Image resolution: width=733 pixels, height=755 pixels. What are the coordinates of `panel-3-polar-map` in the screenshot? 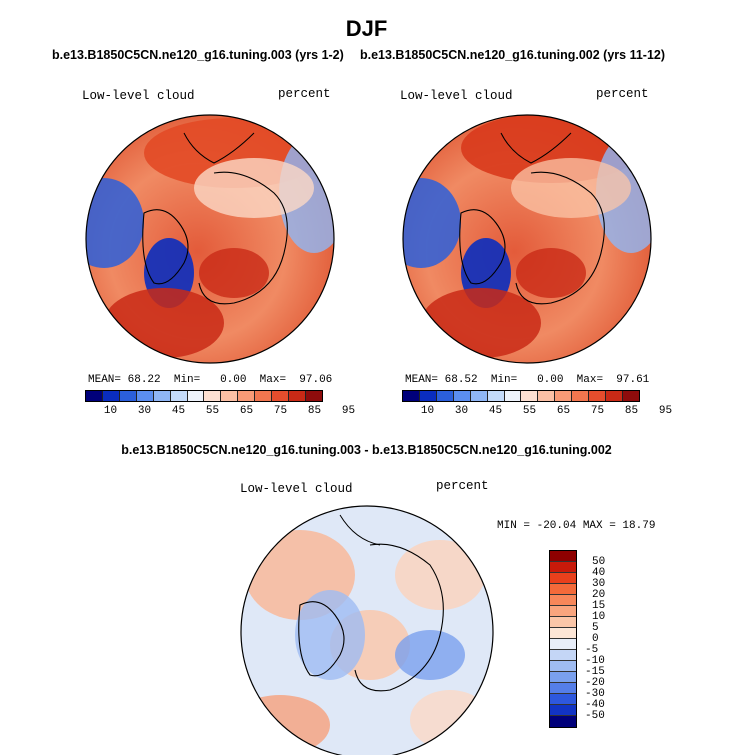 It's located at (367, 630).